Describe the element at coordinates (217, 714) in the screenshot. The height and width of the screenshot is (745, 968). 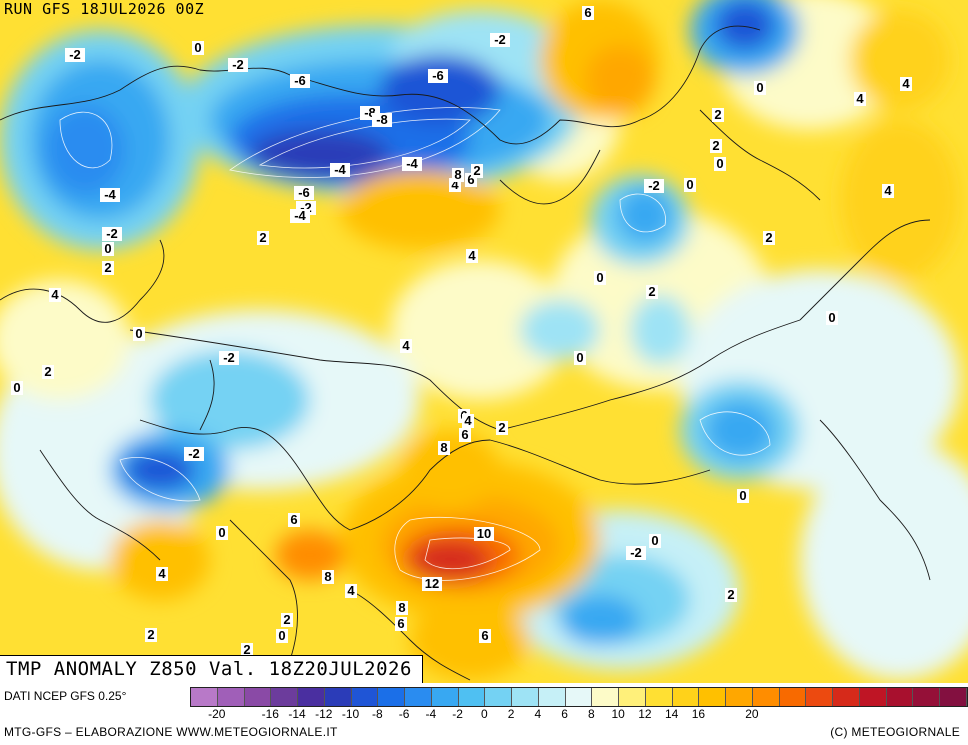
I see `color-scale-label: -20` at that location.